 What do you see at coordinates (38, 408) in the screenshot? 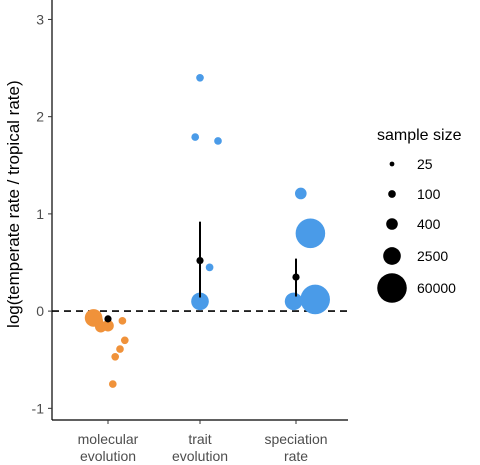
I see `y-tick-label: -1` at bounding box center [38, 408].